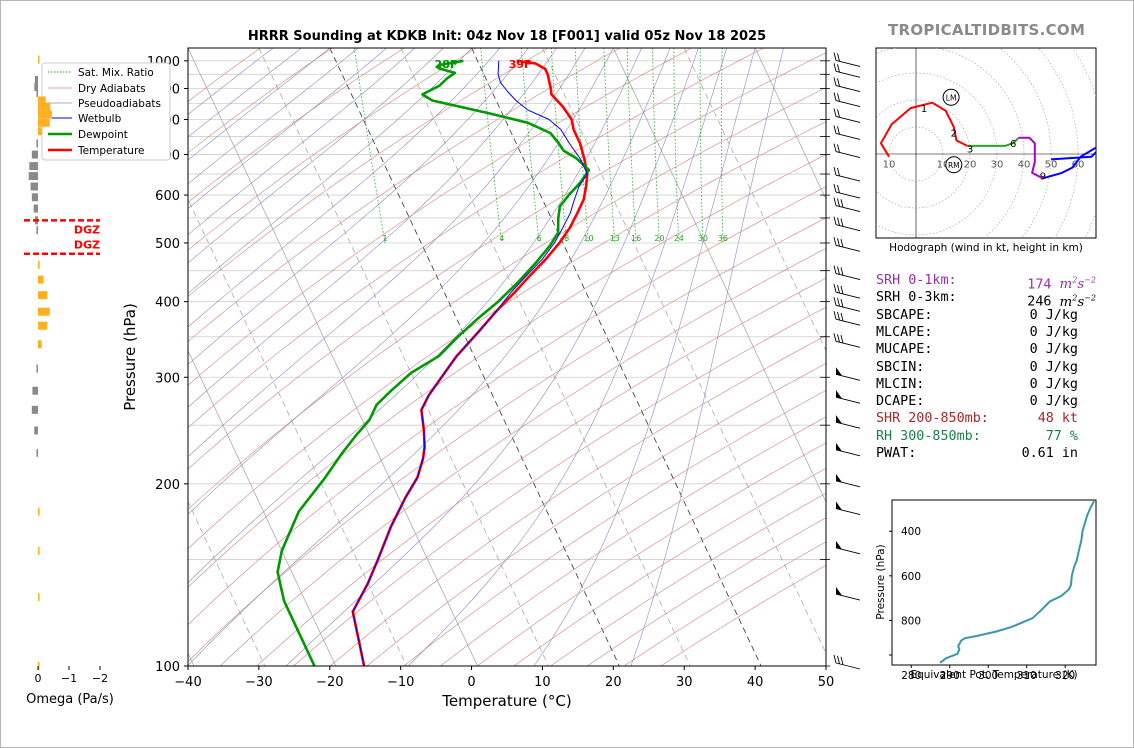 The width and height of the screenshot is (1134, 748). What do you see at coordinates (900, 367) in the screenshot?
I see `index-label: SBCIN:` at bounding box center [900, 367].